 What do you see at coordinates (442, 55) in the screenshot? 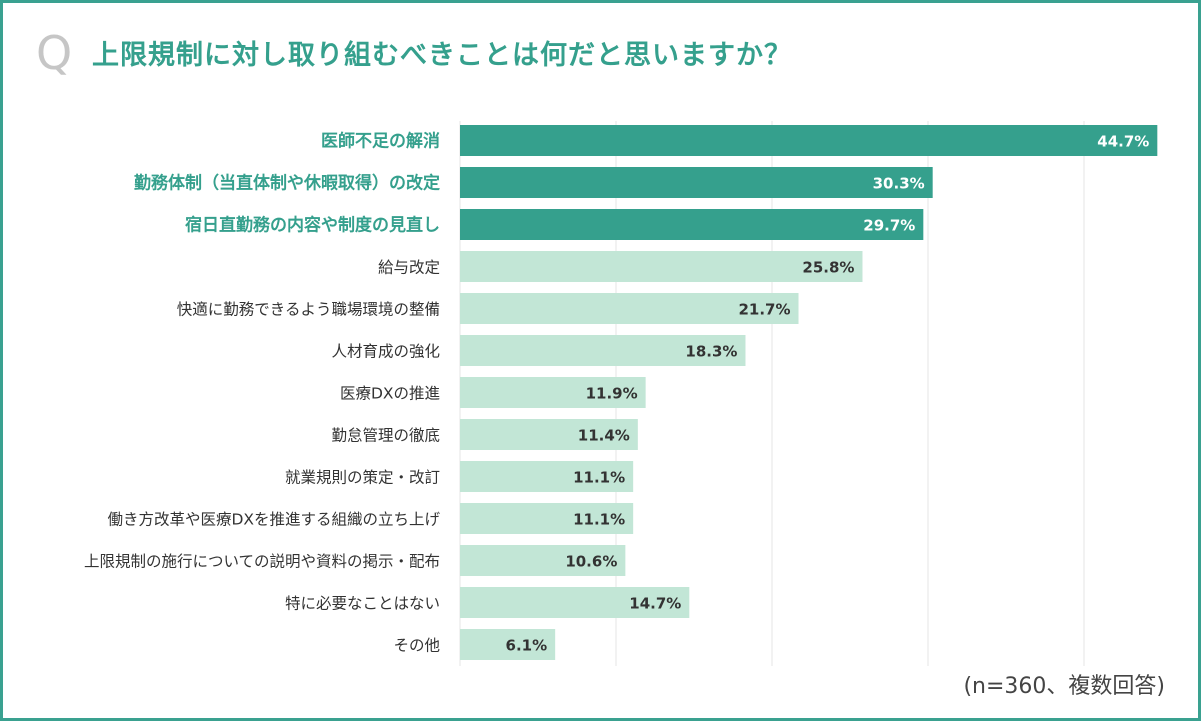
I see `chart-title: 上限規制に対し取り組むべきことは何だと思いますか？` at bounding box center [442, 55].